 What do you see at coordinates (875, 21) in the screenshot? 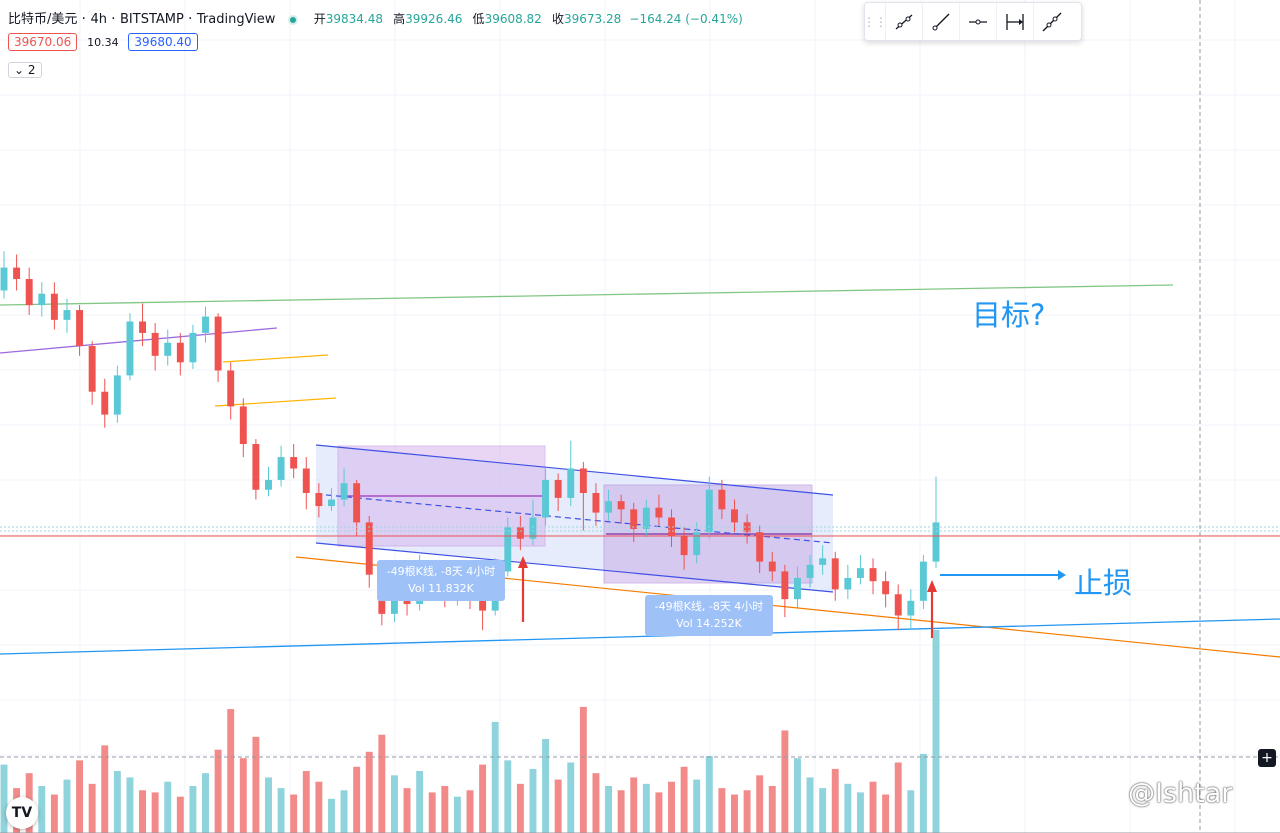
I see `drag-handle-icon: ⋮⋮` at bounding box center [875, 21].